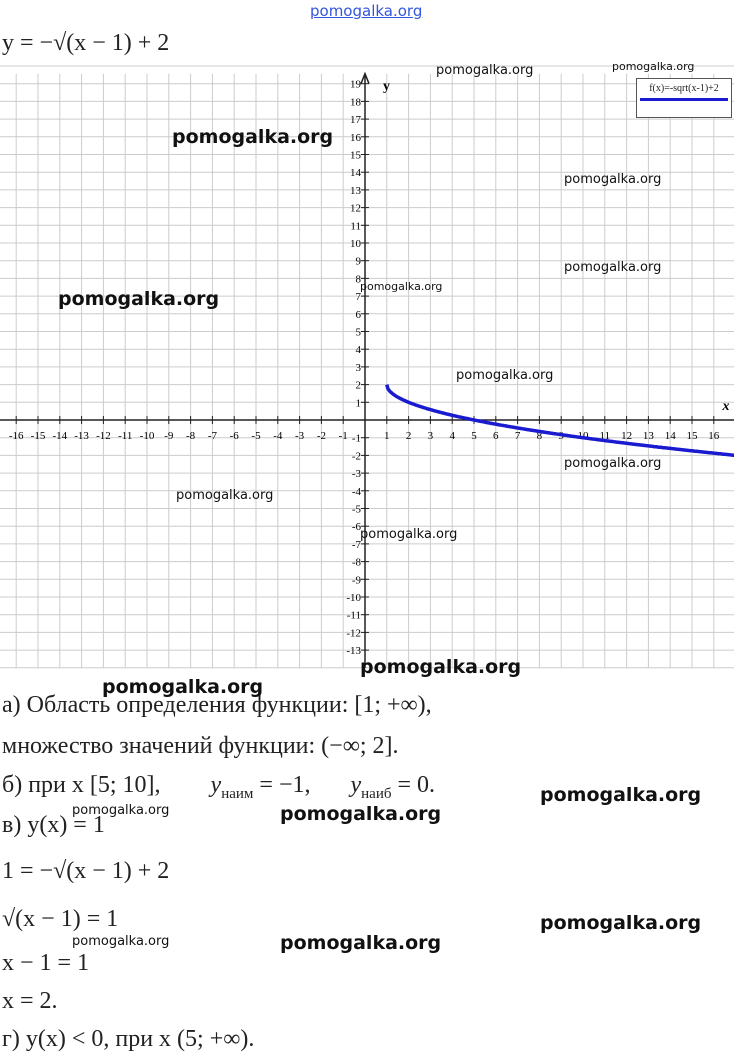  I want to click on y-tick-label: -6, so click(357, 527).